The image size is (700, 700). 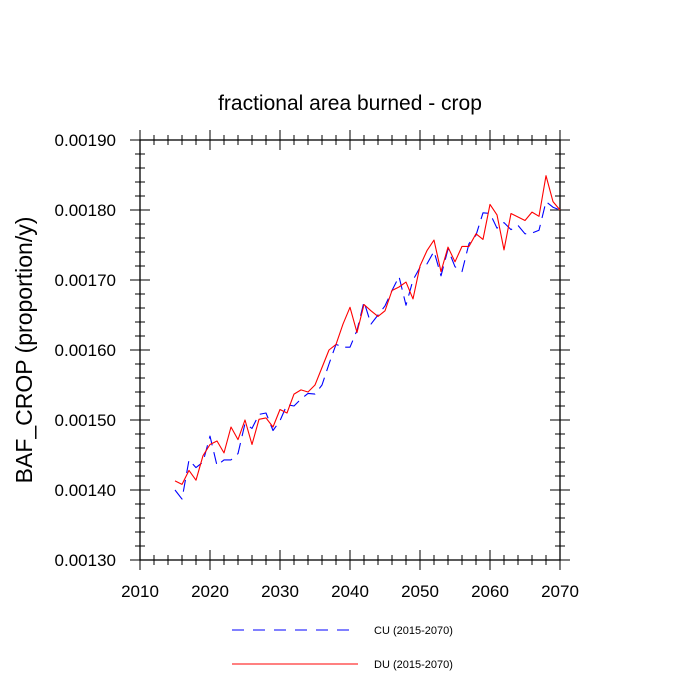 What do you see at coordinates (413, 665) in the screenshot?
I see `legend-label: DU (2015-2070)` at bounding box center [413, 665].